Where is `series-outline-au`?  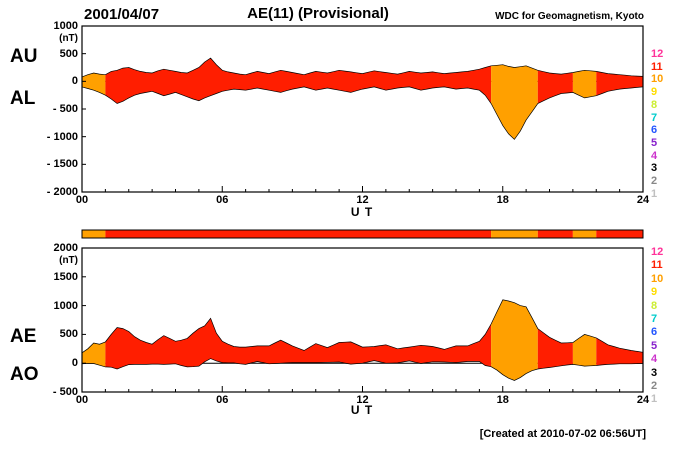 series-outline-au is located at coordinates (362, 67).